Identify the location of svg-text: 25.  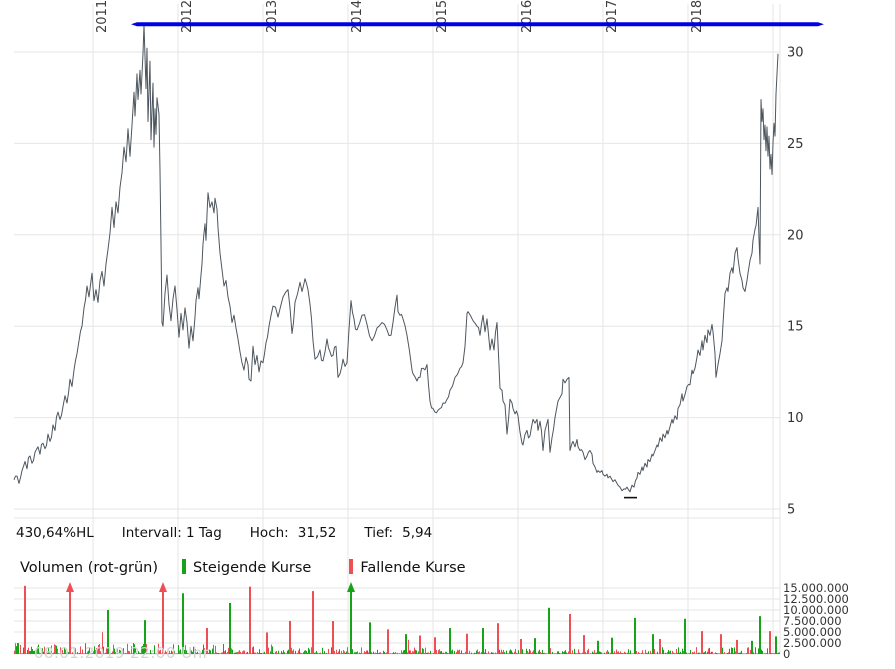
(795, 144).